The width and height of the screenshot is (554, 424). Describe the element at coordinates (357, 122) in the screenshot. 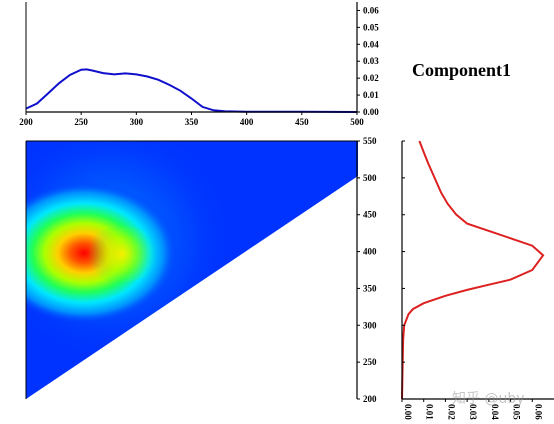

I see `emission-x-tick-label: 500` at that location.